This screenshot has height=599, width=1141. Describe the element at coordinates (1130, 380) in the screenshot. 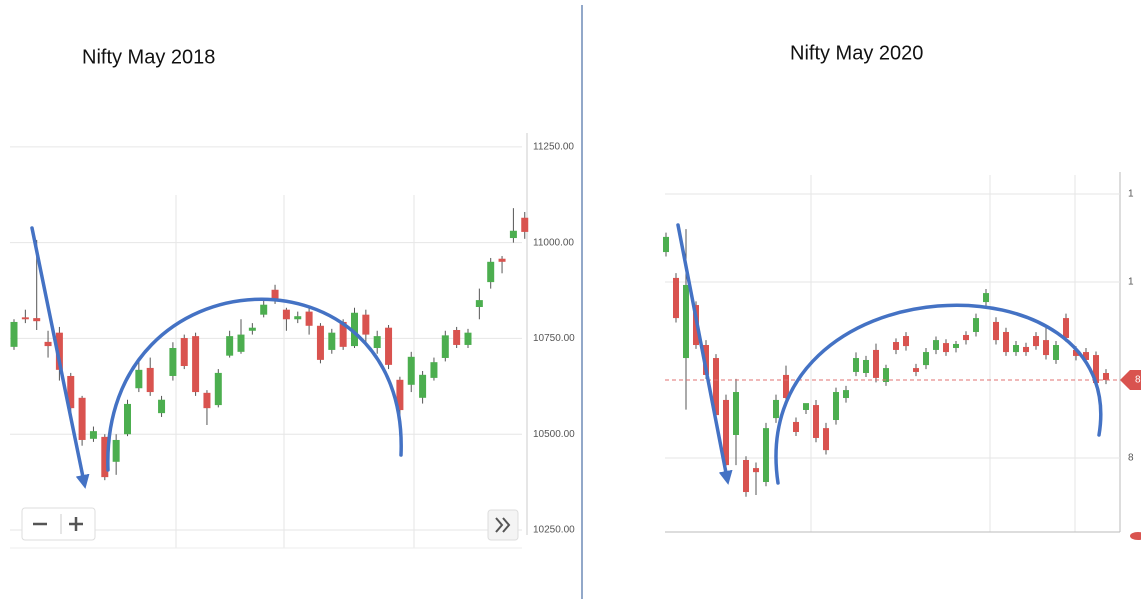

I see `price-tag` at that location.